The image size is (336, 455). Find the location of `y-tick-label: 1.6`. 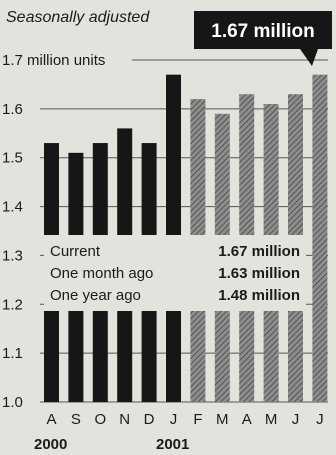

y-tick-label: 1.6 is located at coordinates (12, 109).